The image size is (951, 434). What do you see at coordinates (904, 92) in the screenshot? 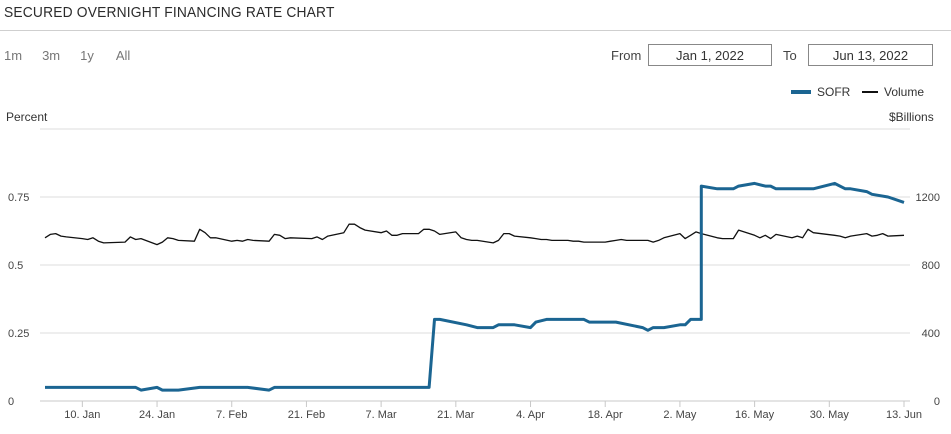
I see `legend-label-volume: Volume` at bounding box center [904, 92].